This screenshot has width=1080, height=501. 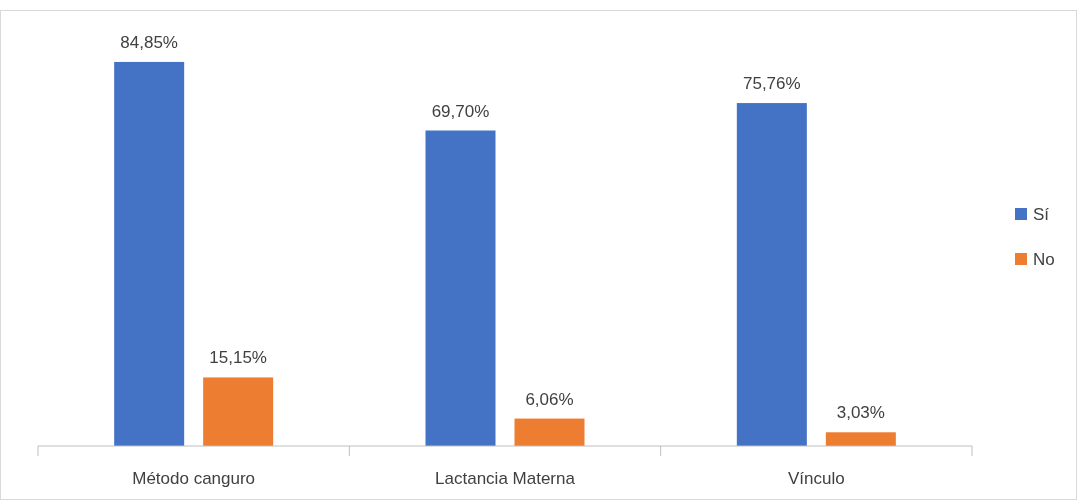 What do you see at coordinates (816, 478) in the screenshot?
I see `x-tick-label: Vínculo` at bounding box center [816, 478].